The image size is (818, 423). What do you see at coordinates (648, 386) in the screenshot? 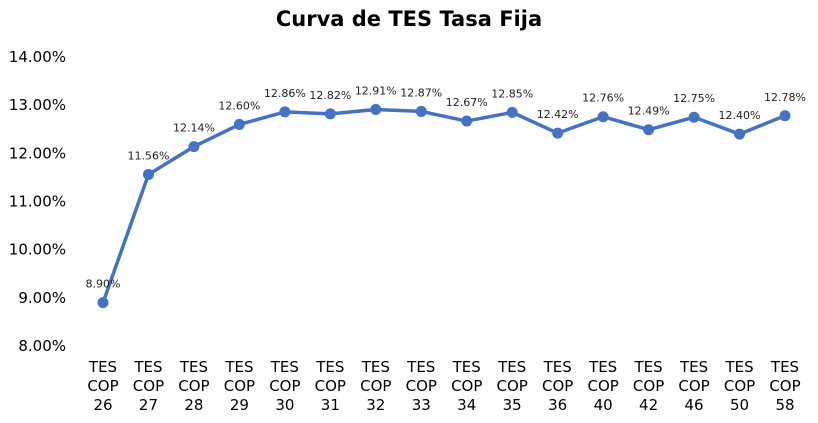
I see `x-tick-label: TES COP 42` at bounding box center [648, 386].